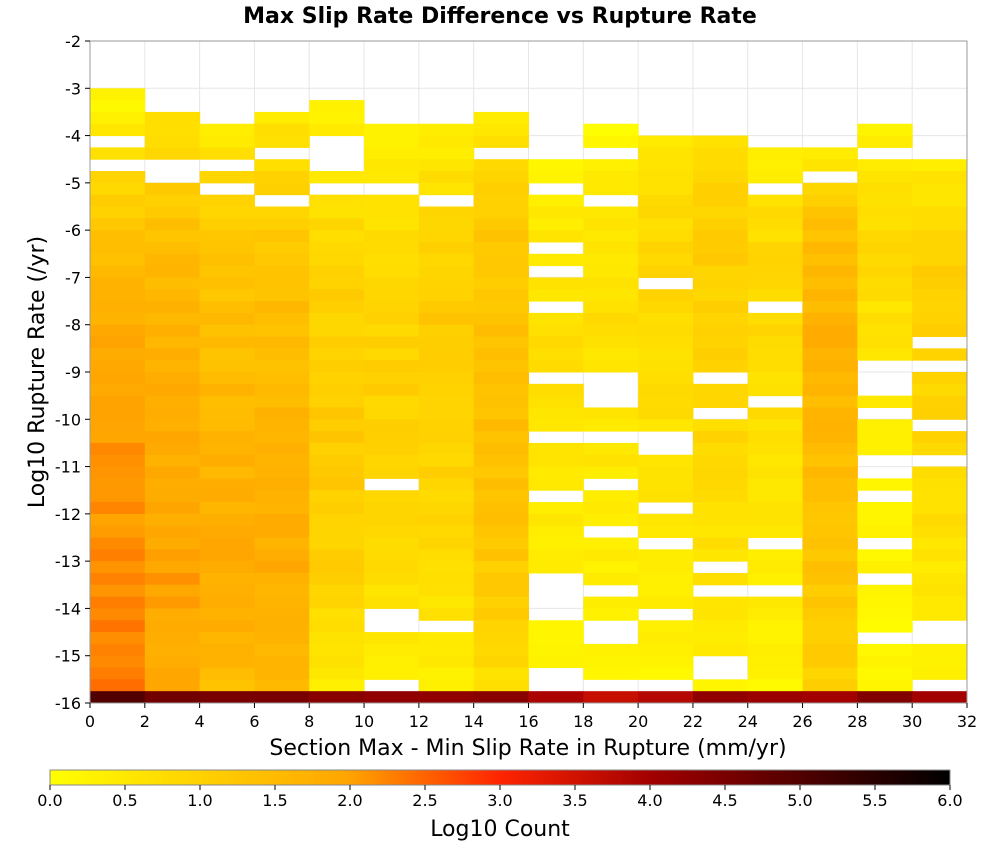 Image resolution: width=1000 pixels, height=850 pixels. What do you see at coordinates (73, 277) in the screenshot?
I see `y-tick-label: -7` at bounding box center [73, 277].